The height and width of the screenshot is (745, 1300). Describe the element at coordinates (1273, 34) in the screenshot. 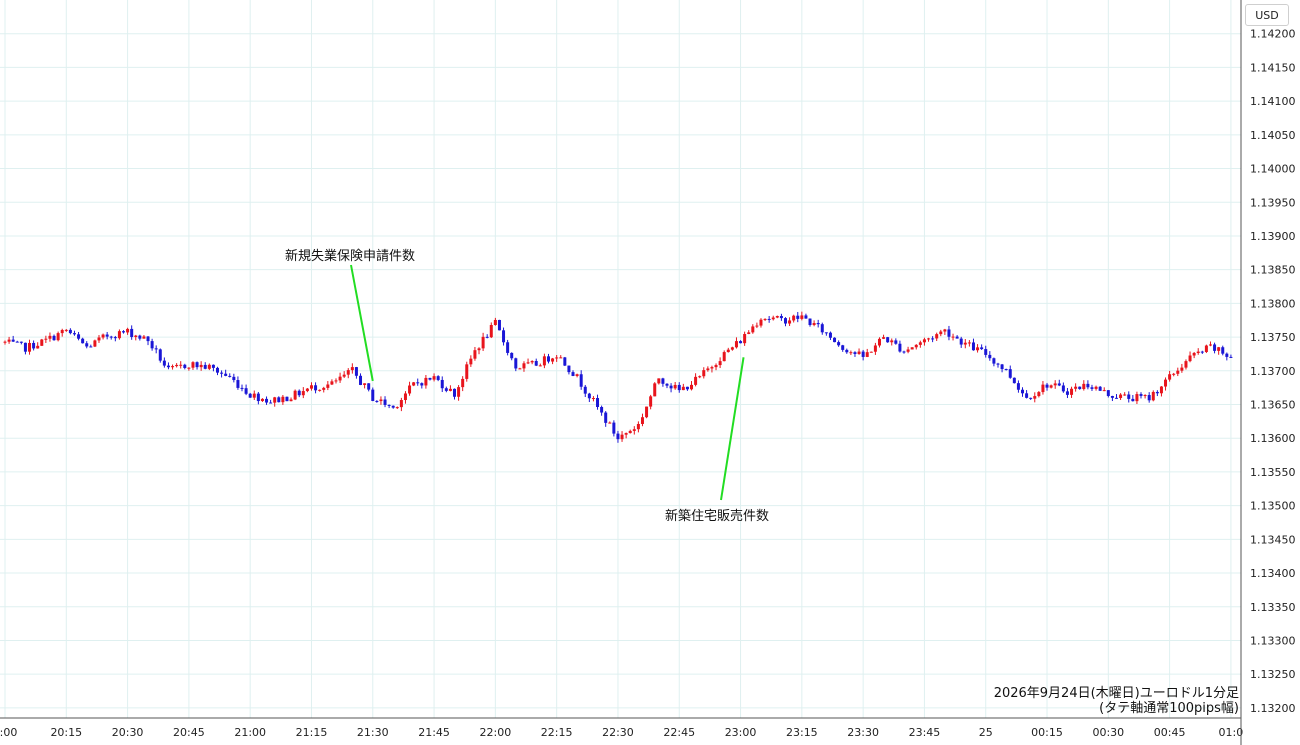

I see `y-tick-label: 1.14200` at that location.